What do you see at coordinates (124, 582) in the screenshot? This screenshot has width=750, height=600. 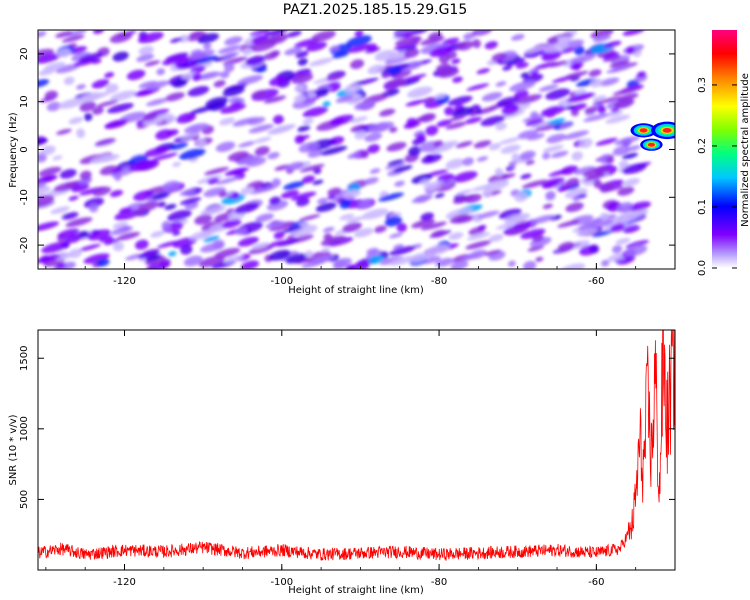 I see `snr-x-tick-label: -120` at bounding box center [124, 582].